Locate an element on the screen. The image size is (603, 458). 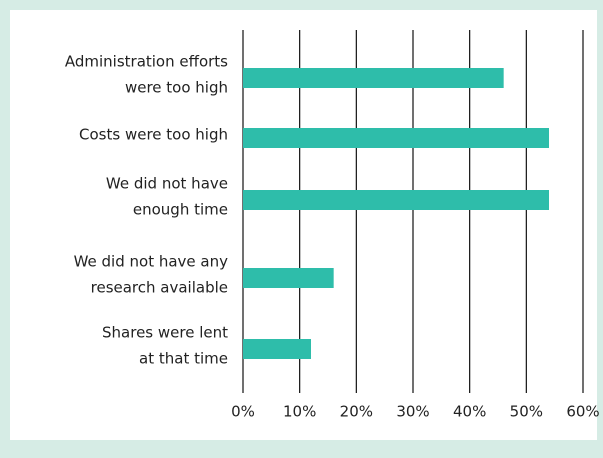
x-tick-label: 40% is located at coordinates (469, 412).